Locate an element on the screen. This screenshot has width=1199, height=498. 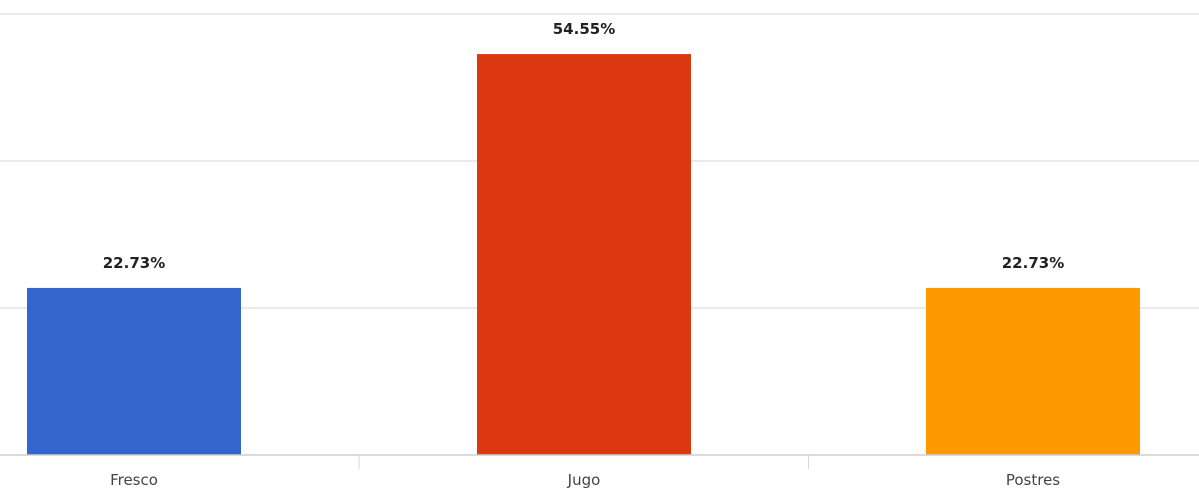
data-label-jugo: 54.55% is located at coordinates (584, 29).